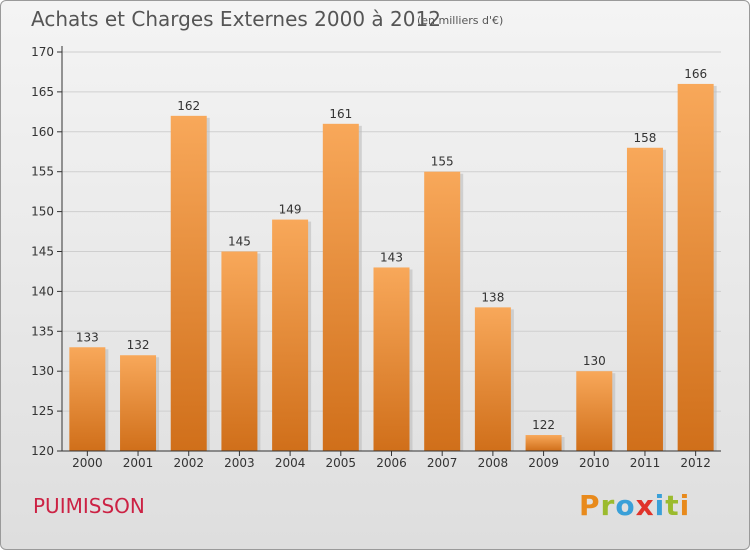 This screenshot has height=550, width=750. Describe the element at coordinates (340, 114) in the screenshot. I see `data-label: 161` at that location.